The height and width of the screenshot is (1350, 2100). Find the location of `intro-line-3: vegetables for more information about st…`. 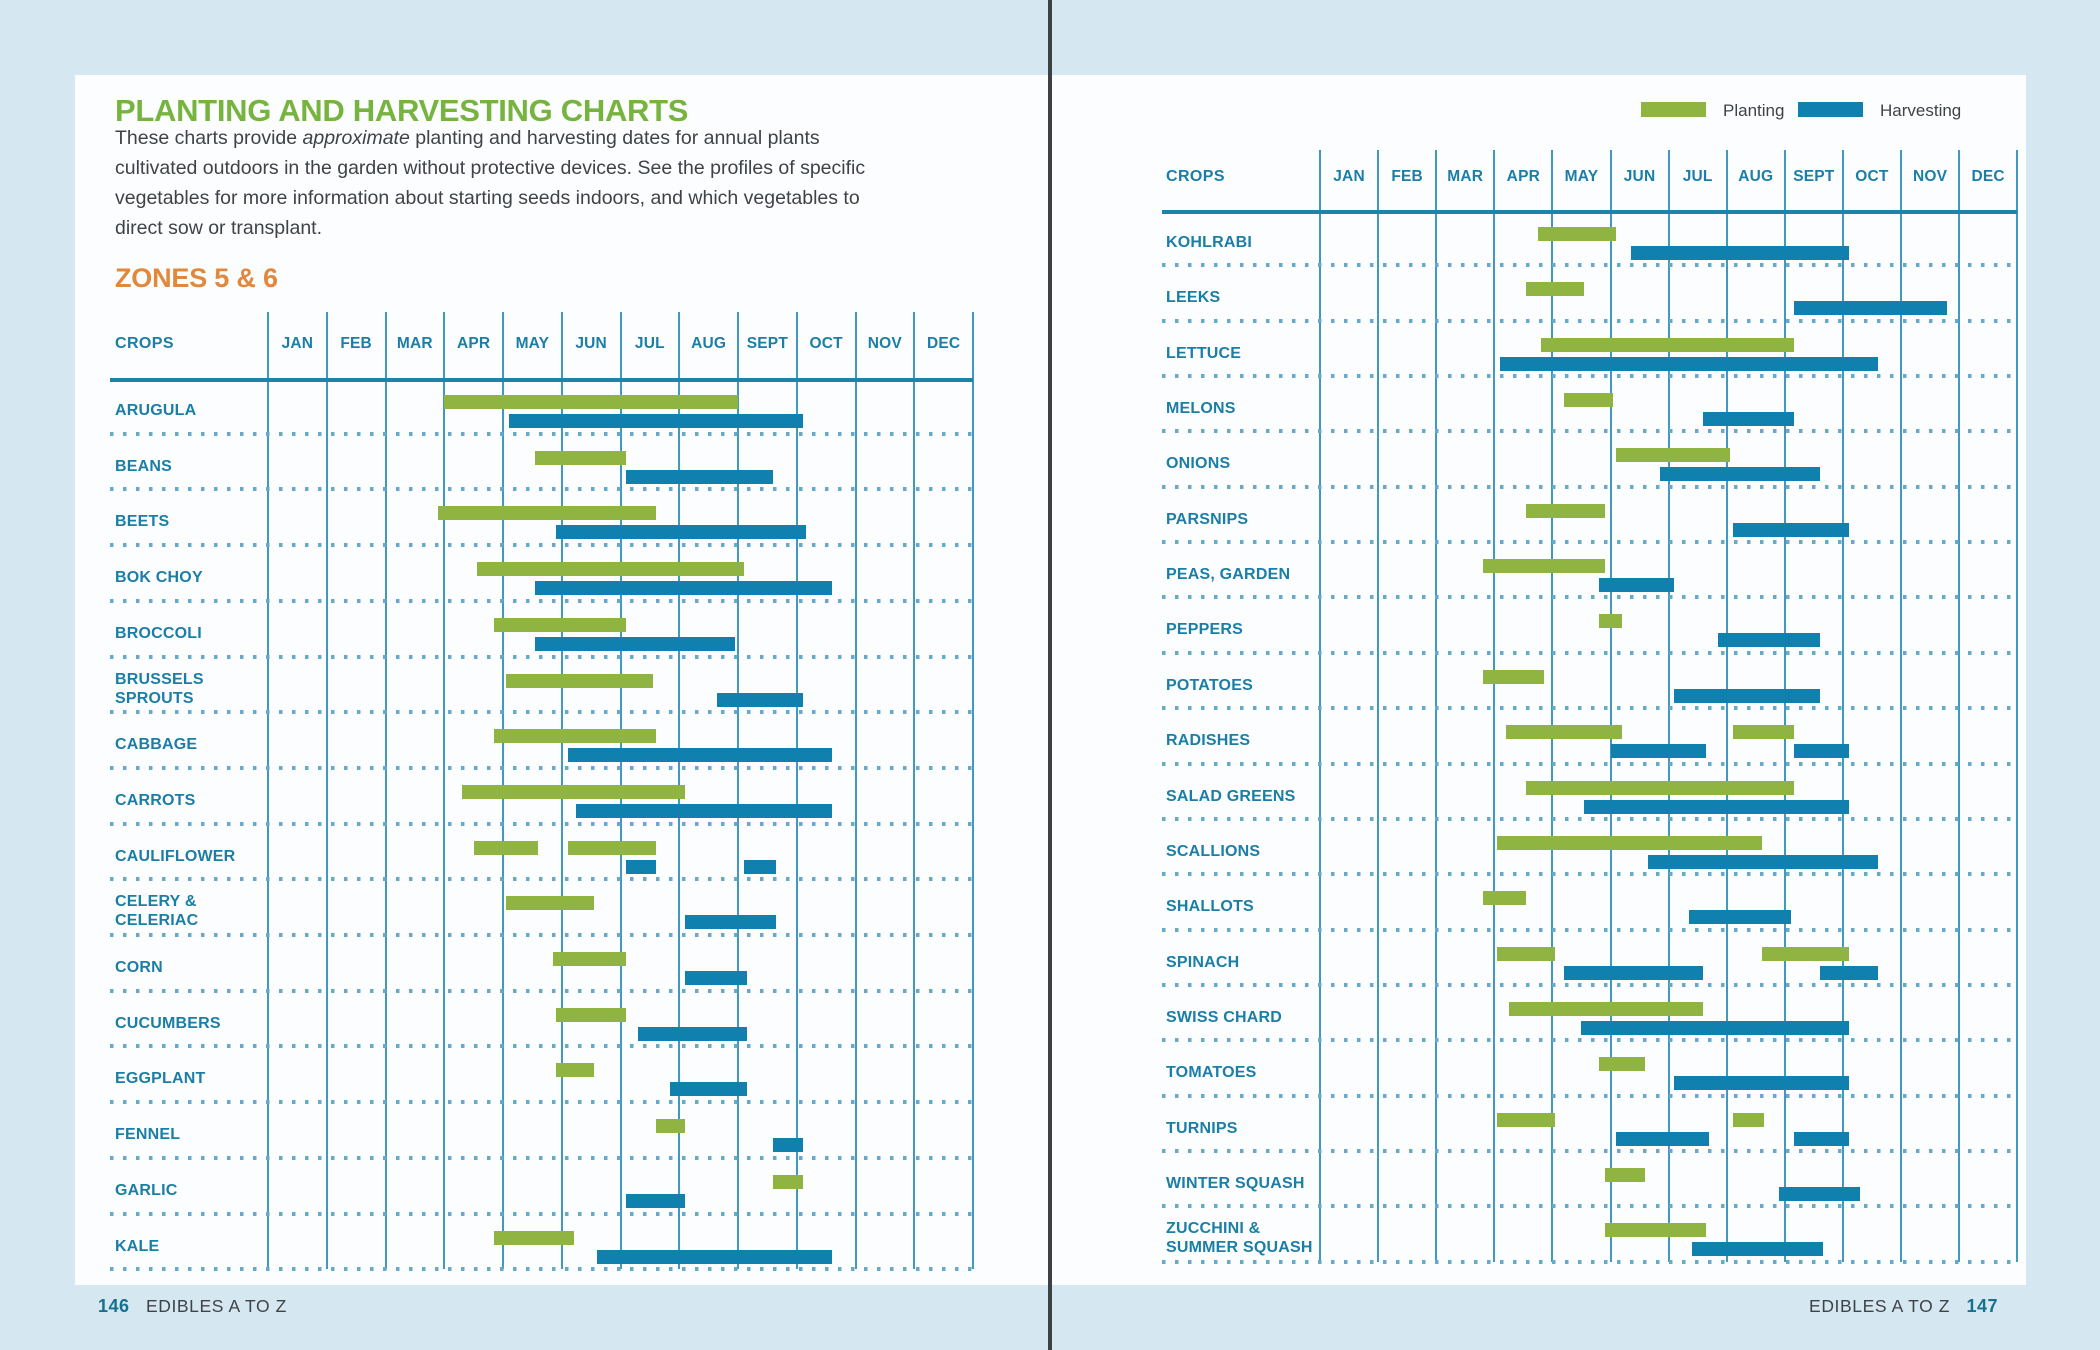

intro-line-3: vegetables for more information about st… is located at coordinates (487, 198).